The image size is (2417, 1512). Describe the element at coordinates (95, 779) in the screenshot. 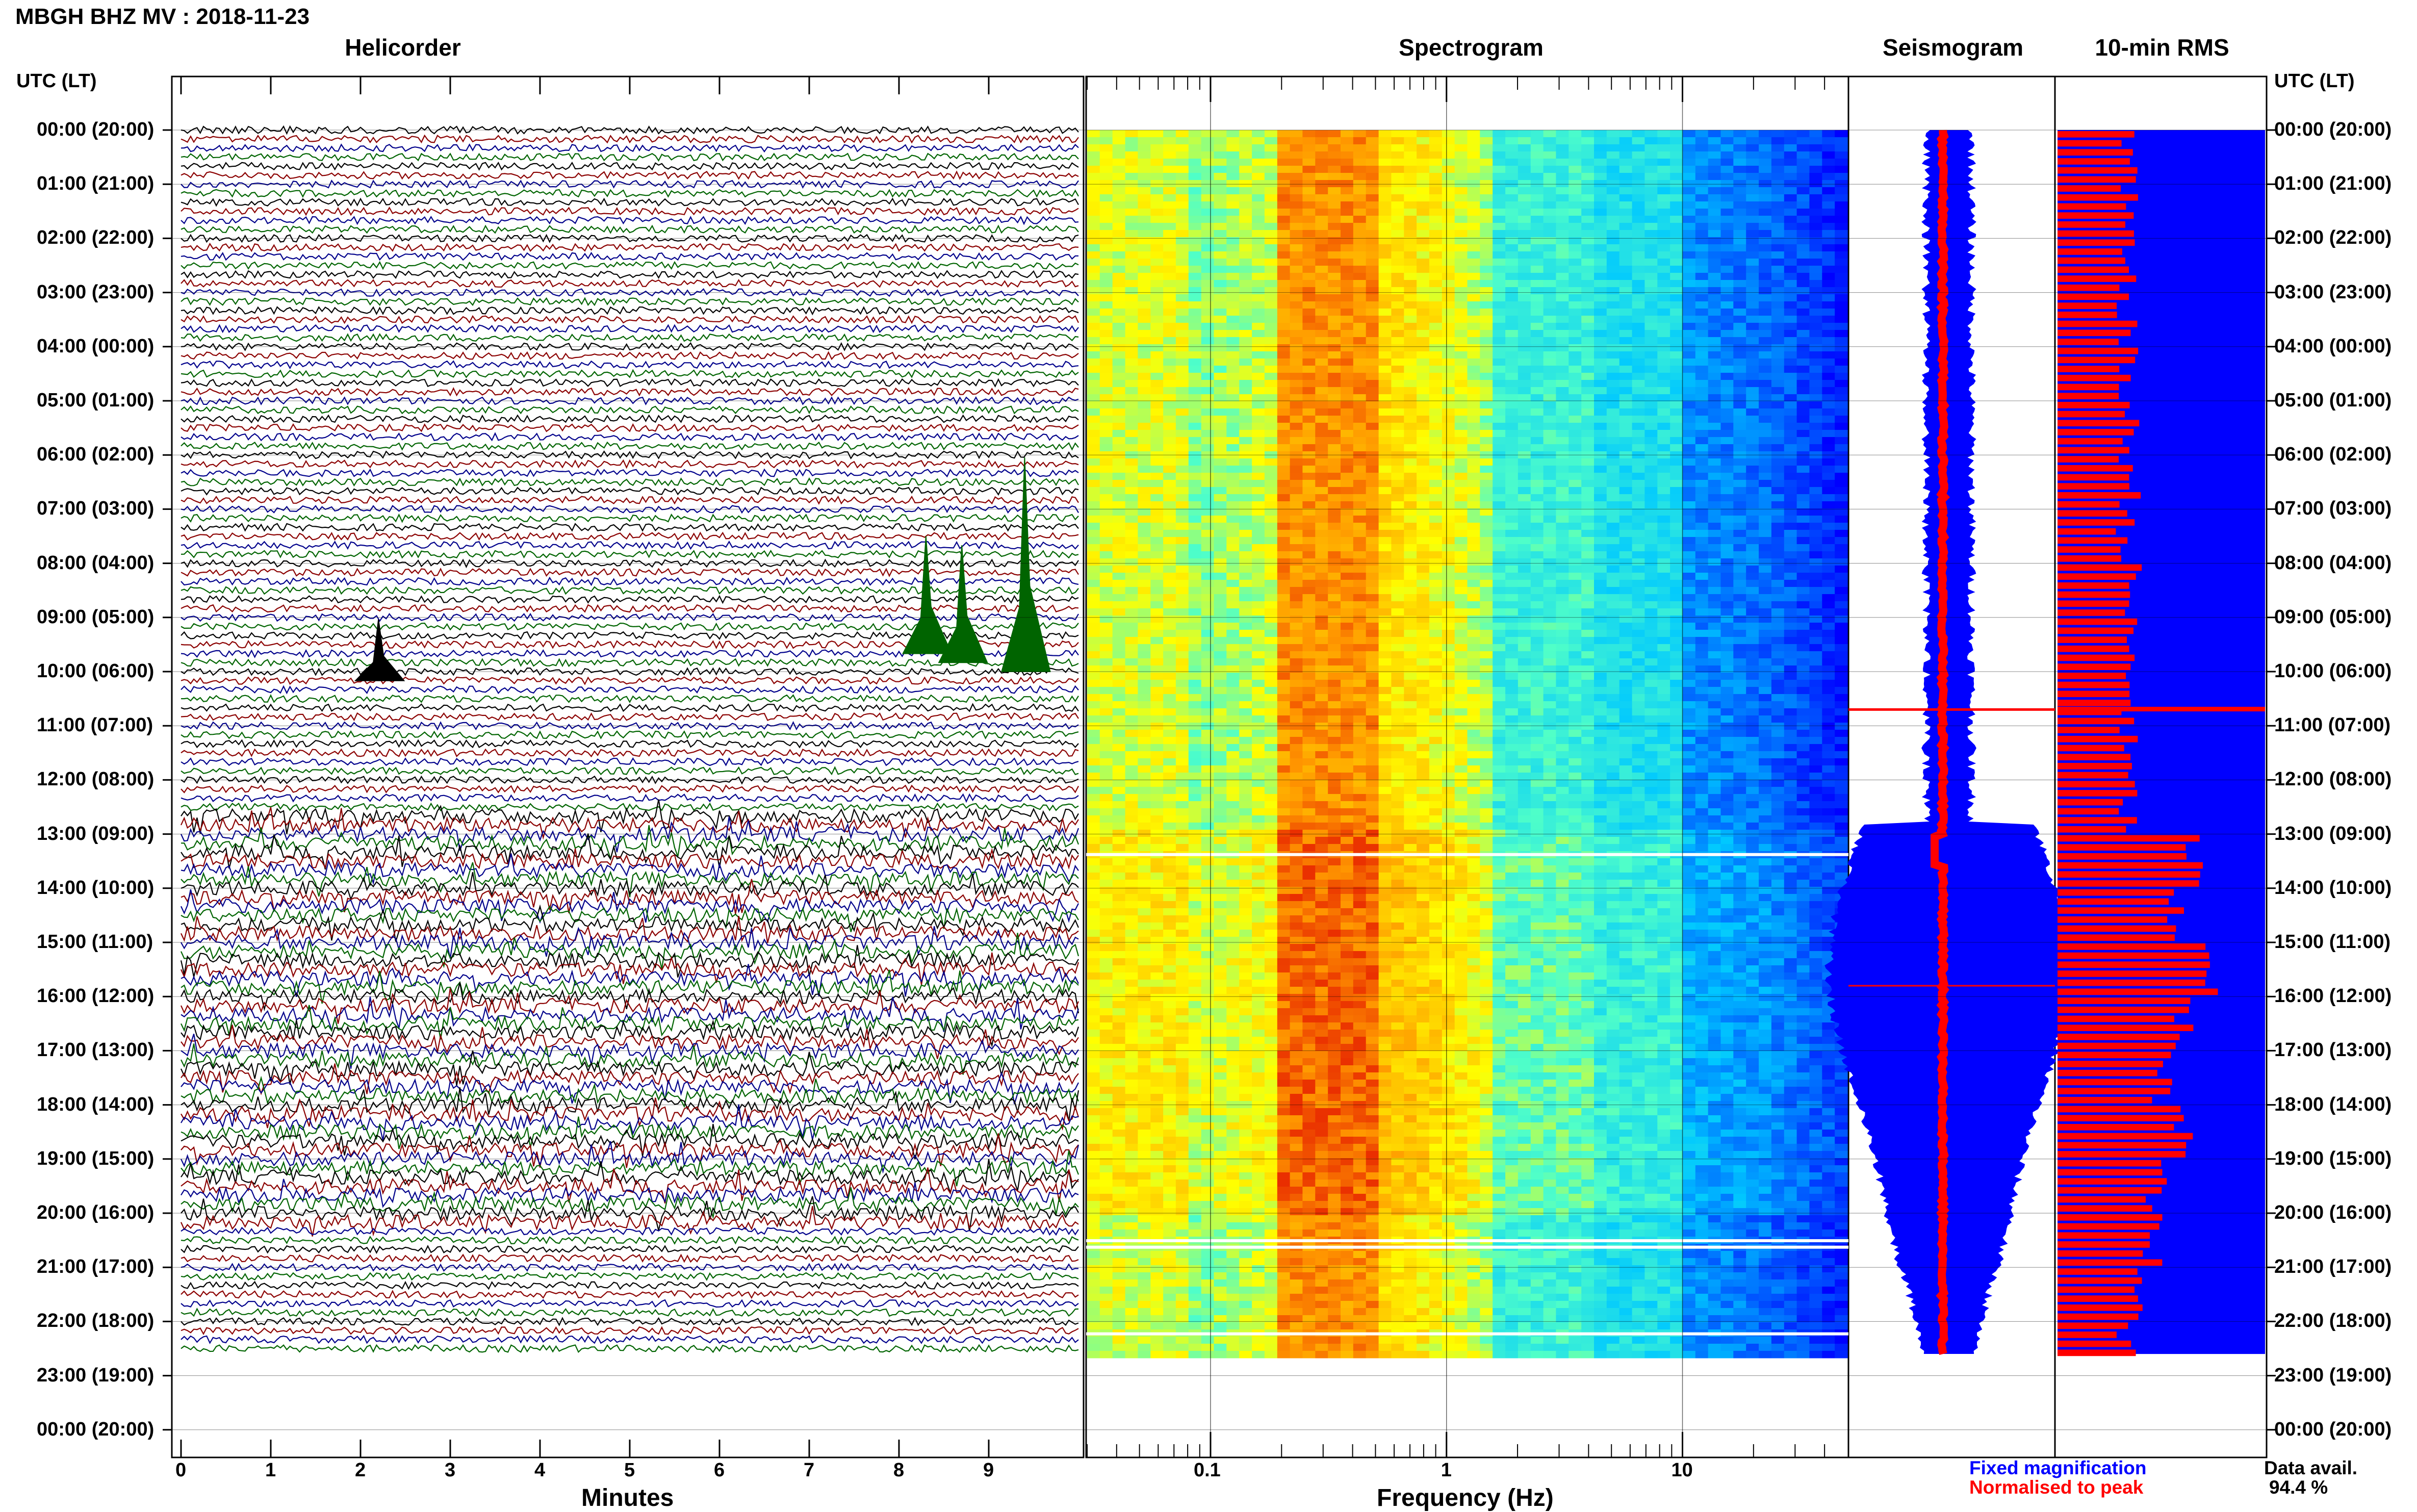

I see `time-label-left: 12:00 (08:00)` at that location.